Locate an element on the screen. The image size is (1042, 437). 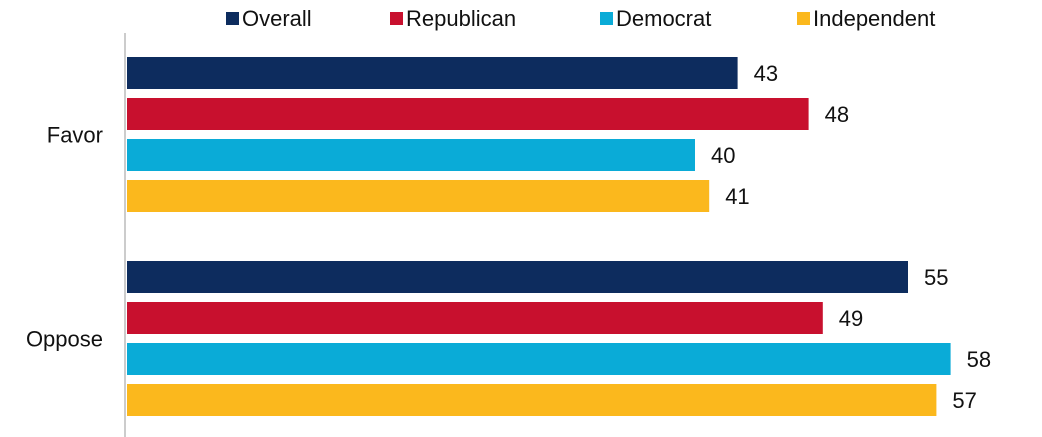
legend-label-independent: Independent is located at coordinates (874, 18).